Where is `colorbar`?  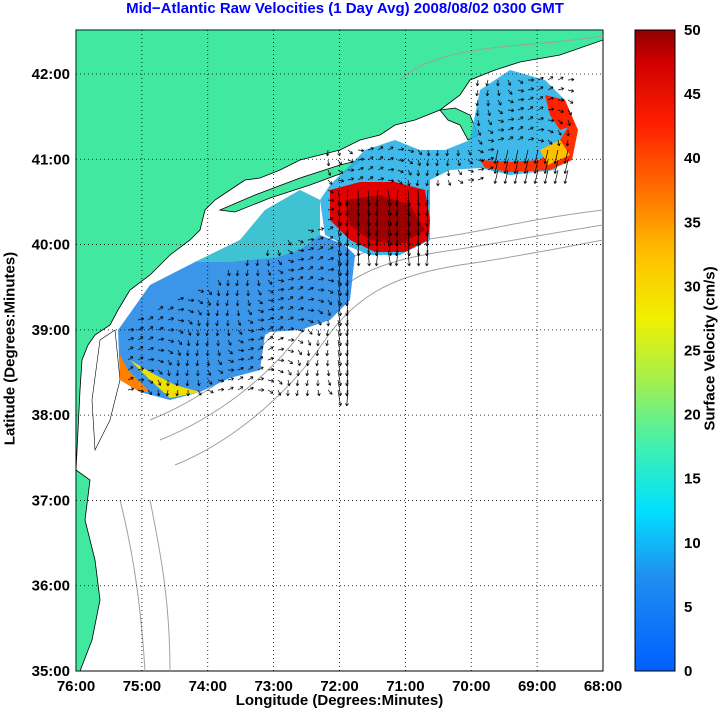 colorbar is located at coordinates (655, 350).